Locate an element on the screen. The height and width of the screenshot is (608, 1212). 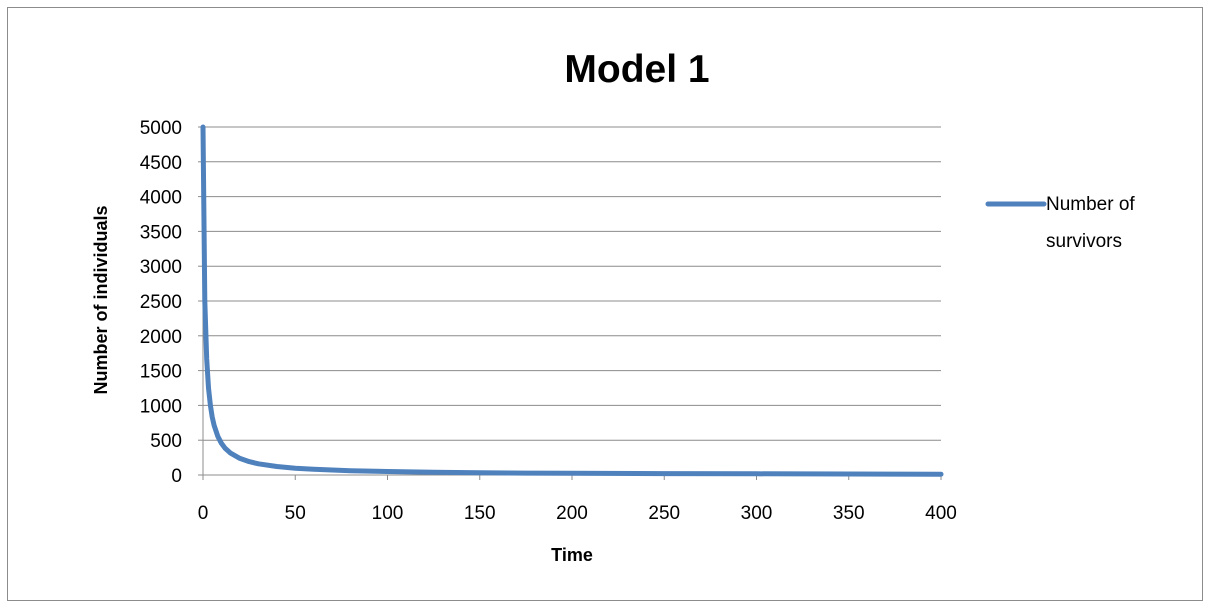
legend-label-line2: survivors is located at coordinates (1084, 241).